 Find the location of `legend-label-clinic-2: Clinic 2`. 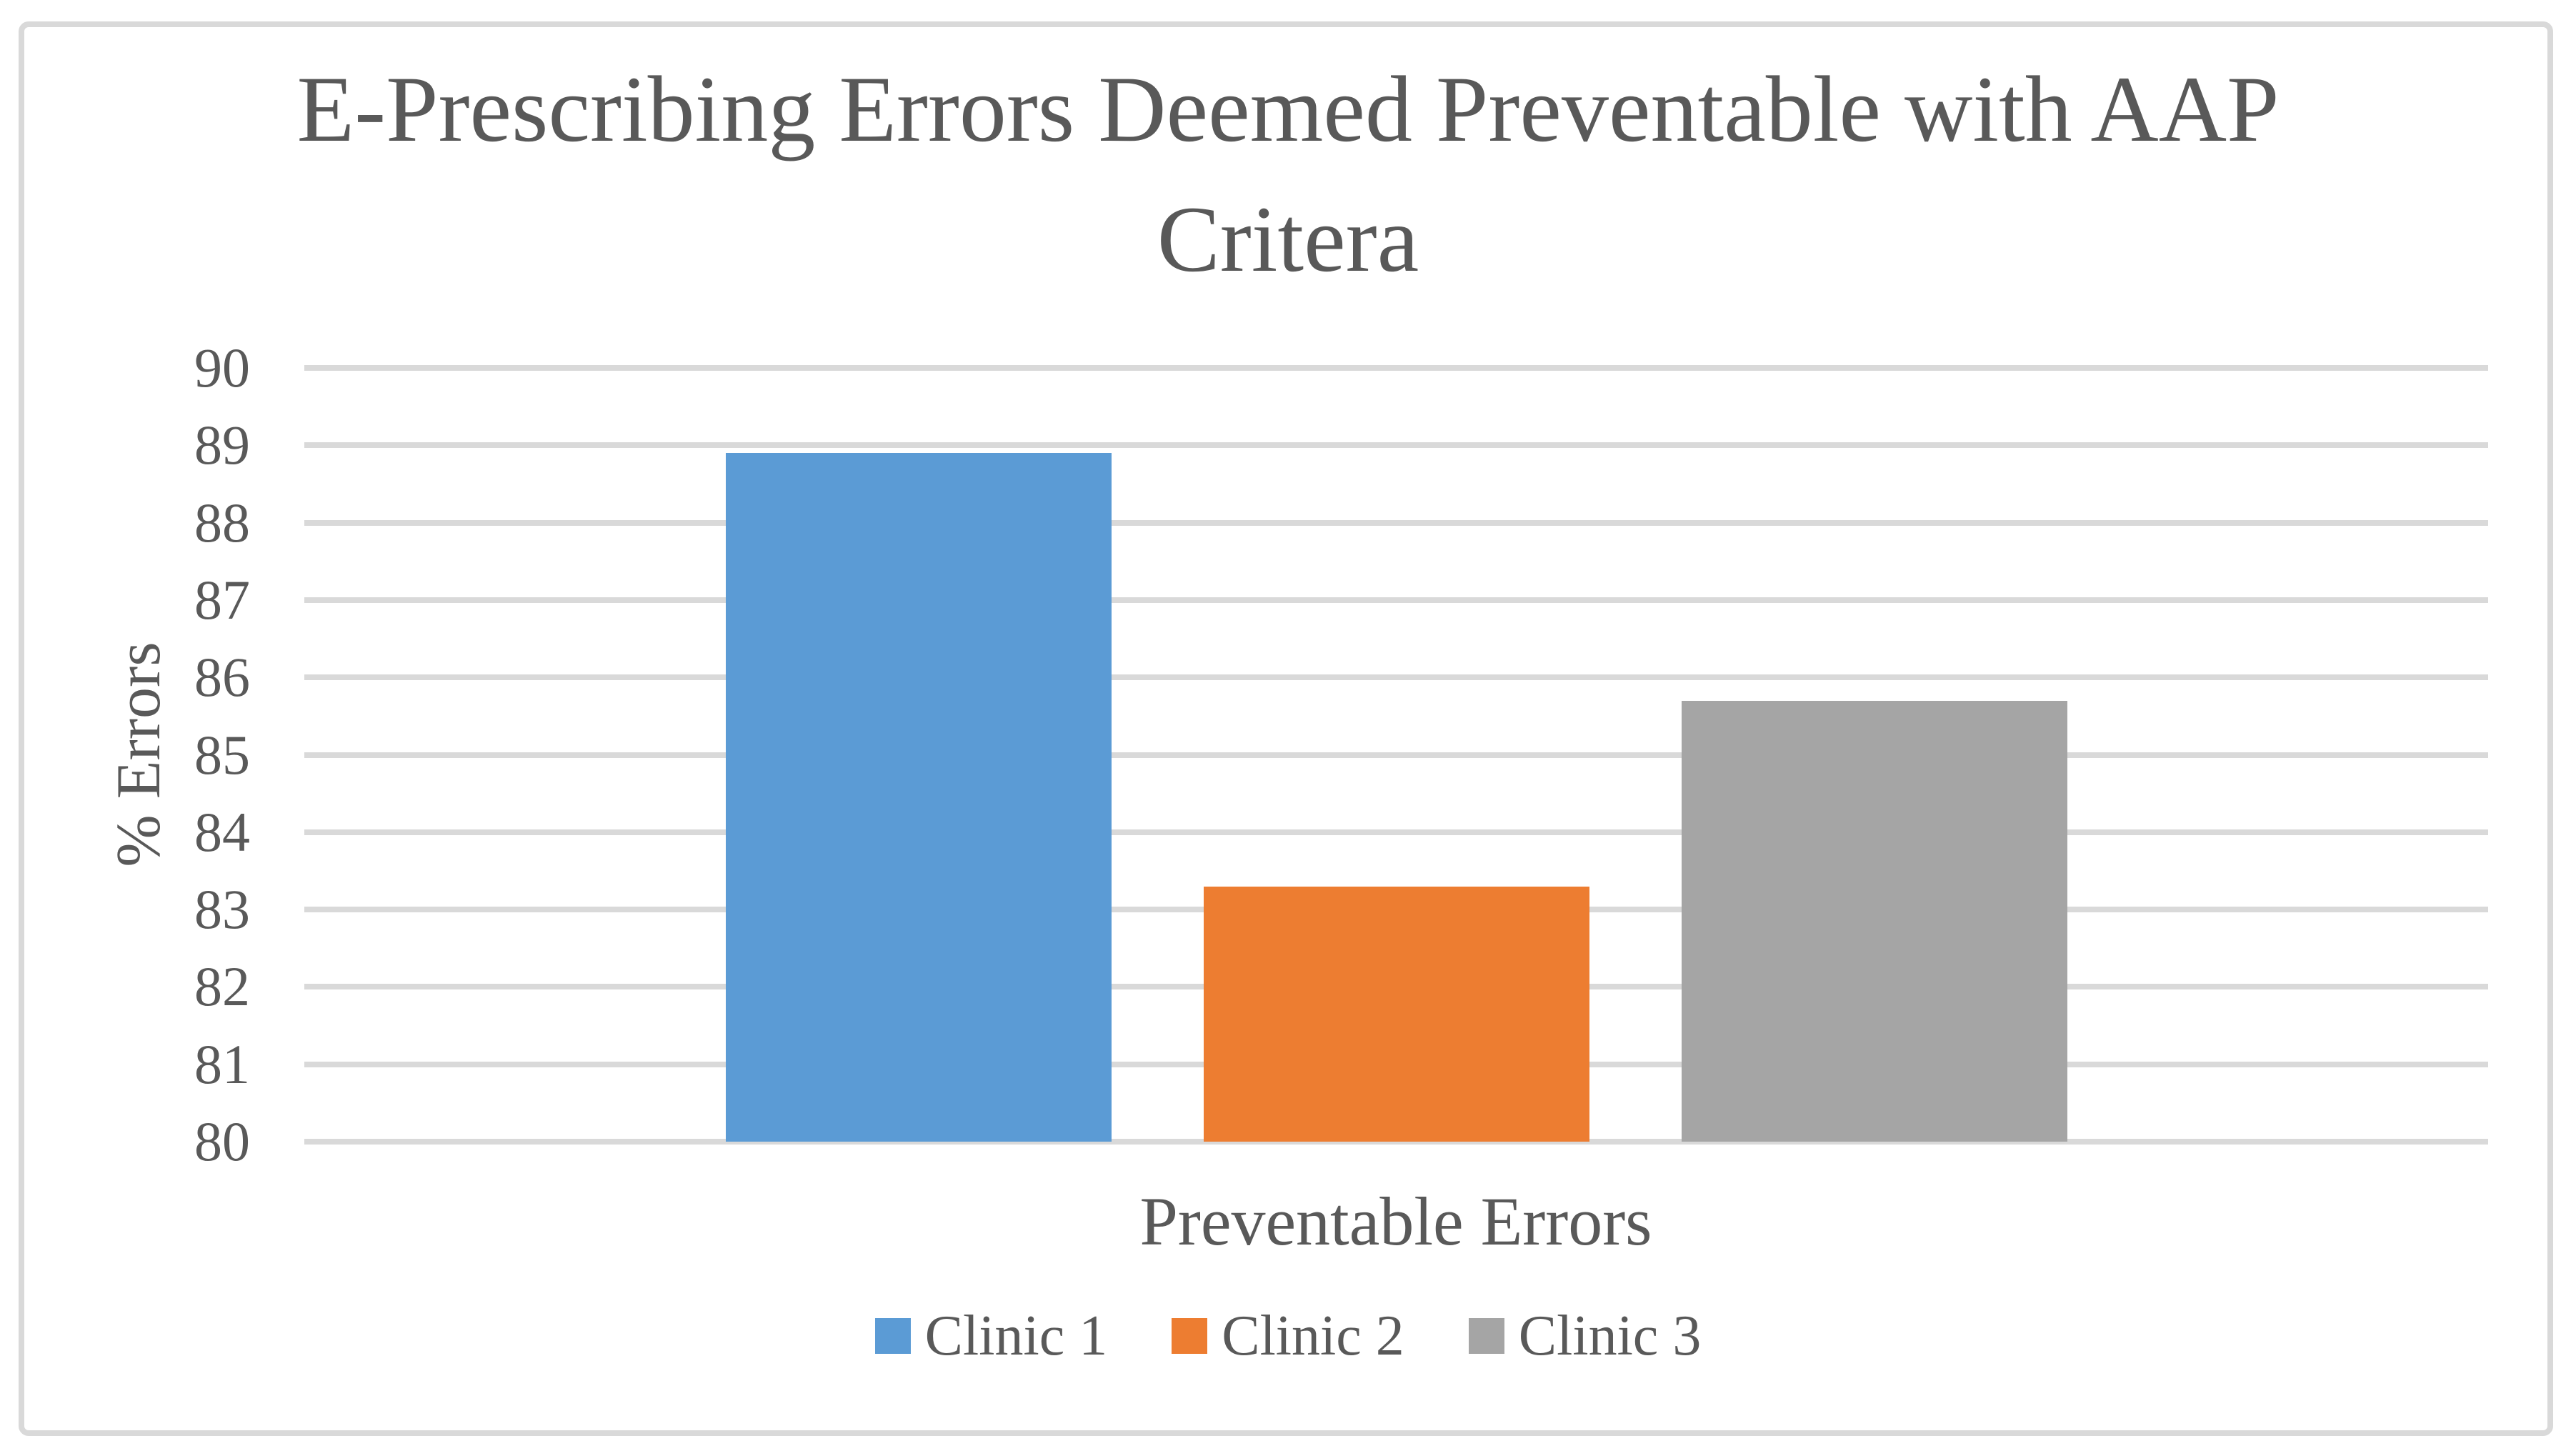

legend-label-clinic-2: Clinic 2 is located at coordinates (1313, 1336).